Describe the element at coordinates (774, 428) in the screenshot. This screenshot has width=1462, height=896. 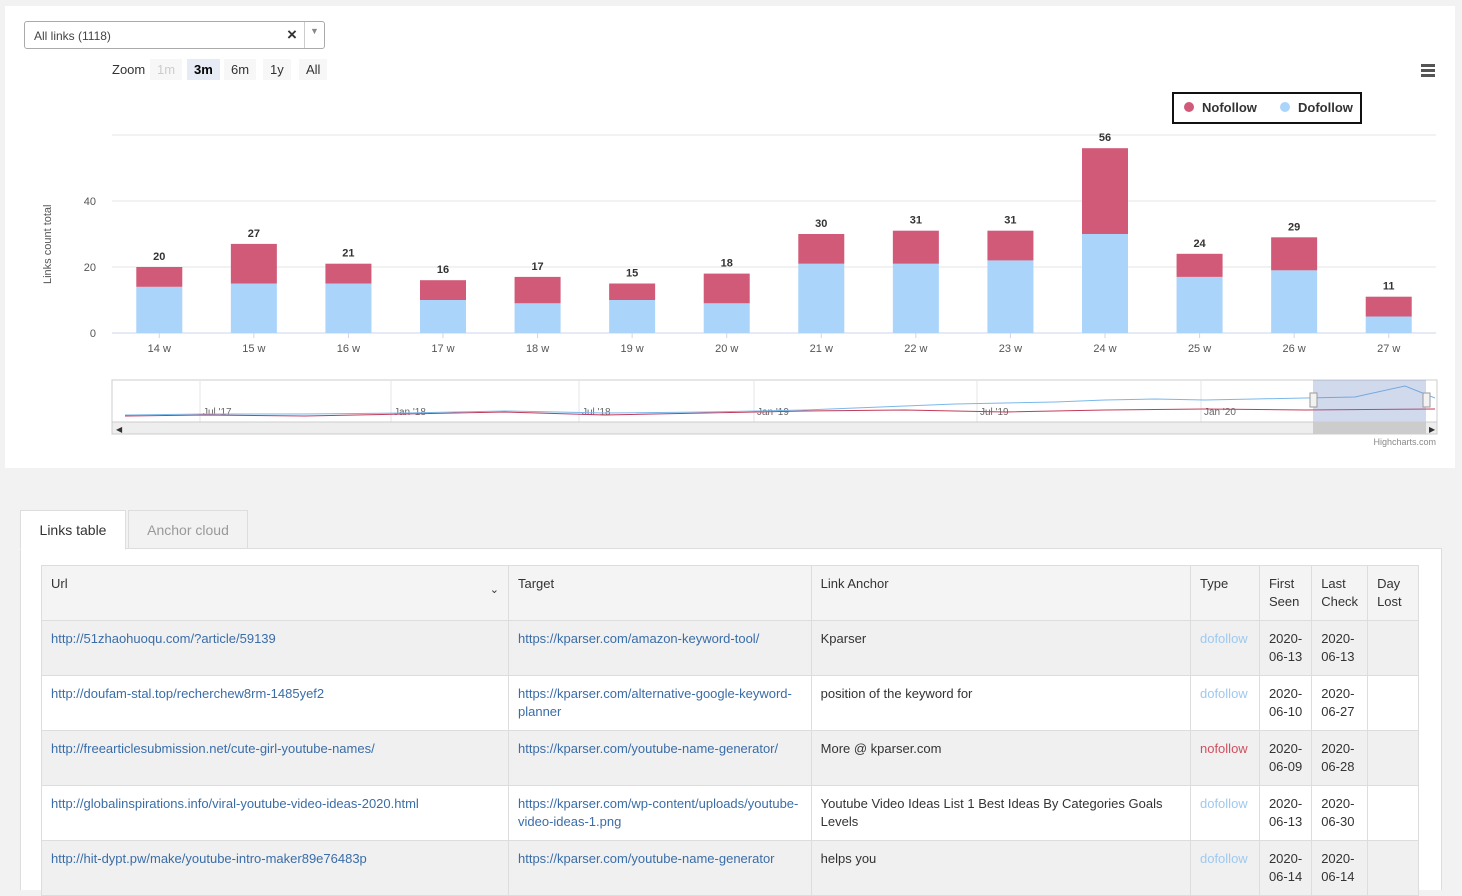
I see `navigator-scrollbar` at that location.